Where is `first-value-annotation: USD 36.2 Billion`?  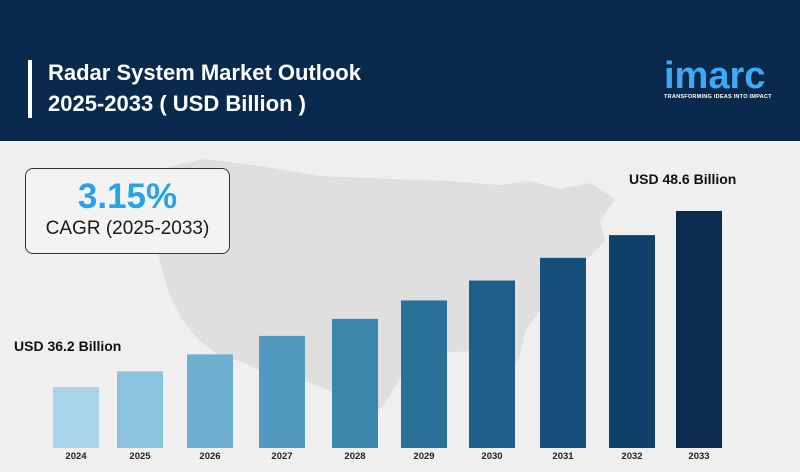
first-value-annotation: USD 36.2 Billion is located at coordinates (68, 346).